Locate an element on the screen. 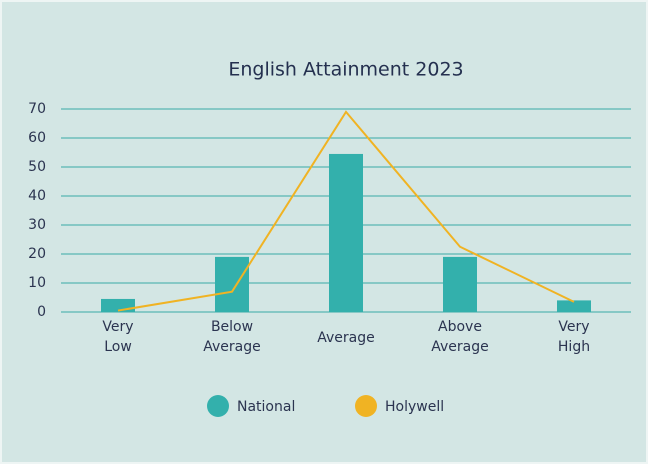 The width and height of the screenshot is (648, 464). y-tick-label: 70 is located at coordinates (37, 109).